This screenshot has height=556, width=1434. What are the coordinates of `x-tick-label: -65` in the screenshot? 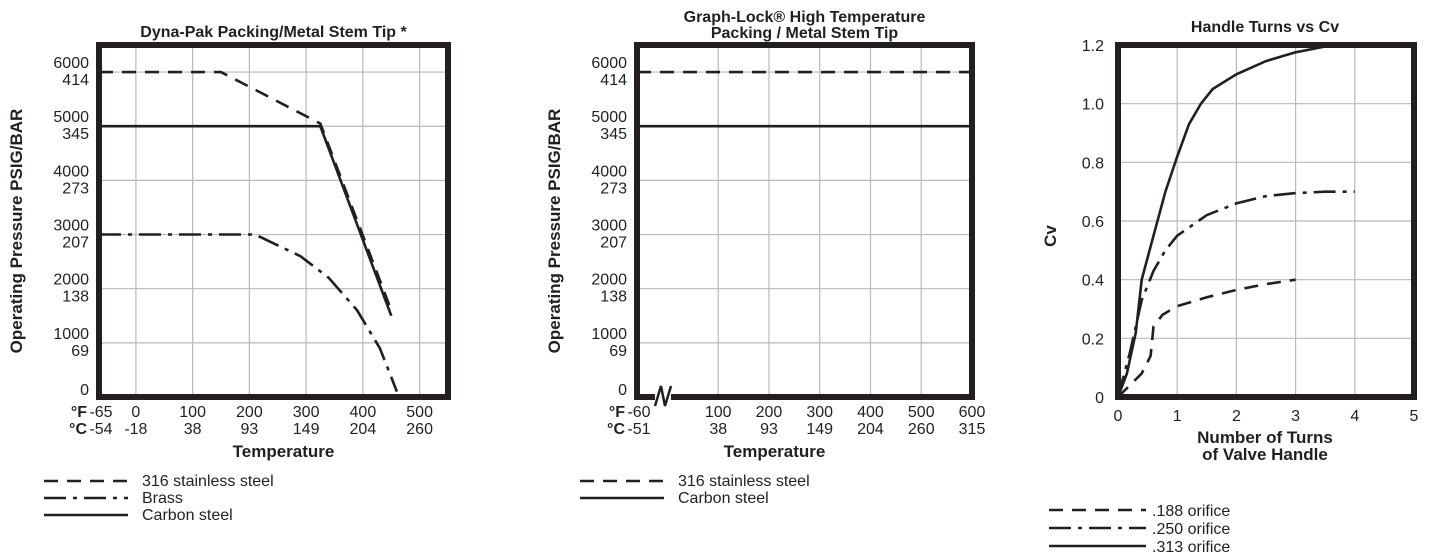 It's located at (100, 412).